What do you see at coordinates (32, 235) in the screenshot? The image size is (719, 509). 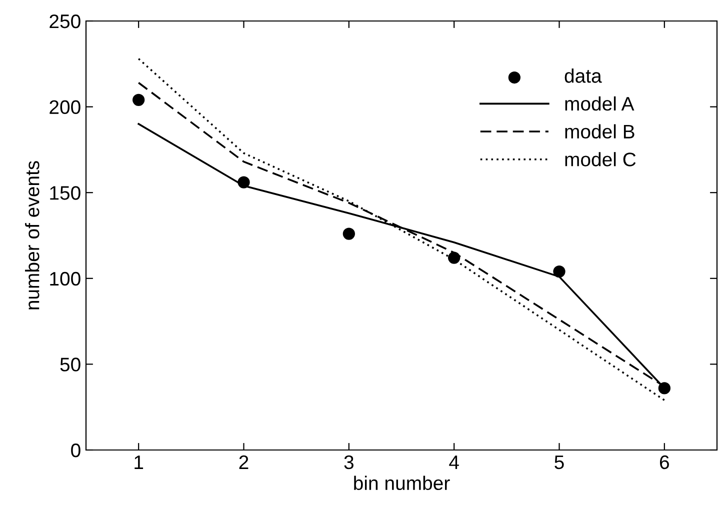 I see `y-axis-title: number of events` at bounding box center [32, 235].